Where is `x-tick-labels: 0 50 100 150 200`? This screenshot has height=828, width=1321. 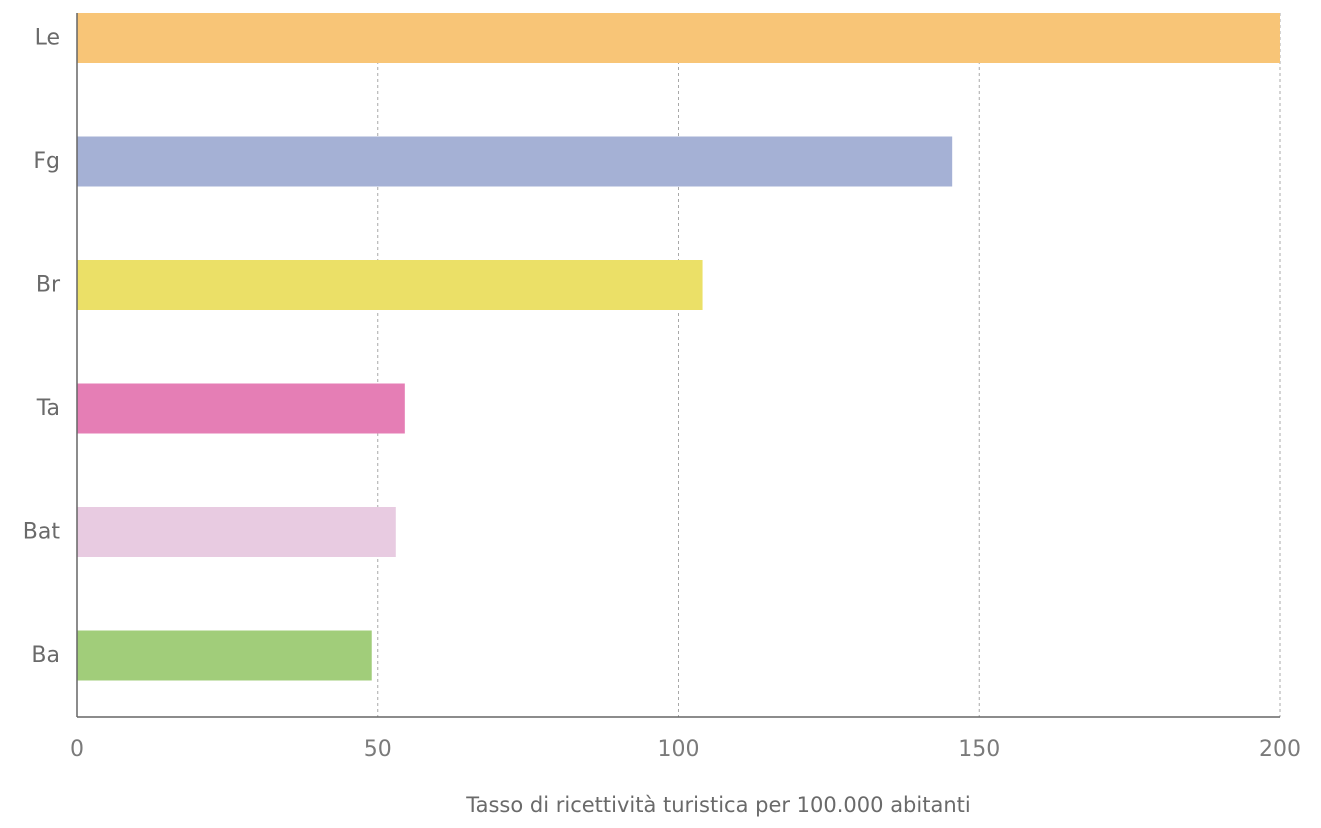
x-tick-labels: 0 50 100 150 200 is located at coordinates (685, 749).